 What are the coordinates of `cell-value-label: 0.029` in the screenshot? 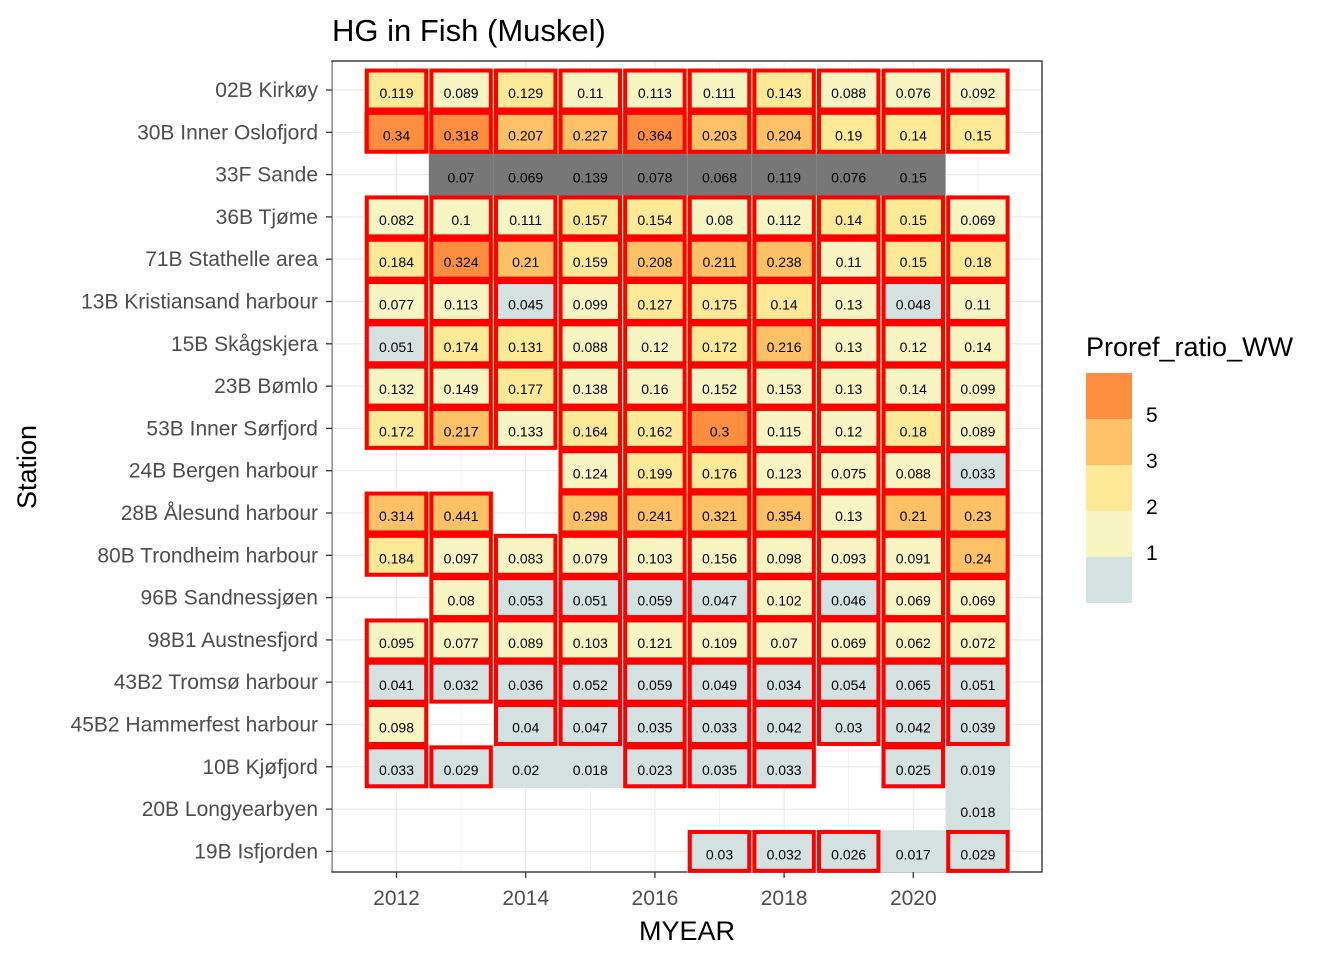 It's located at (977, 854).